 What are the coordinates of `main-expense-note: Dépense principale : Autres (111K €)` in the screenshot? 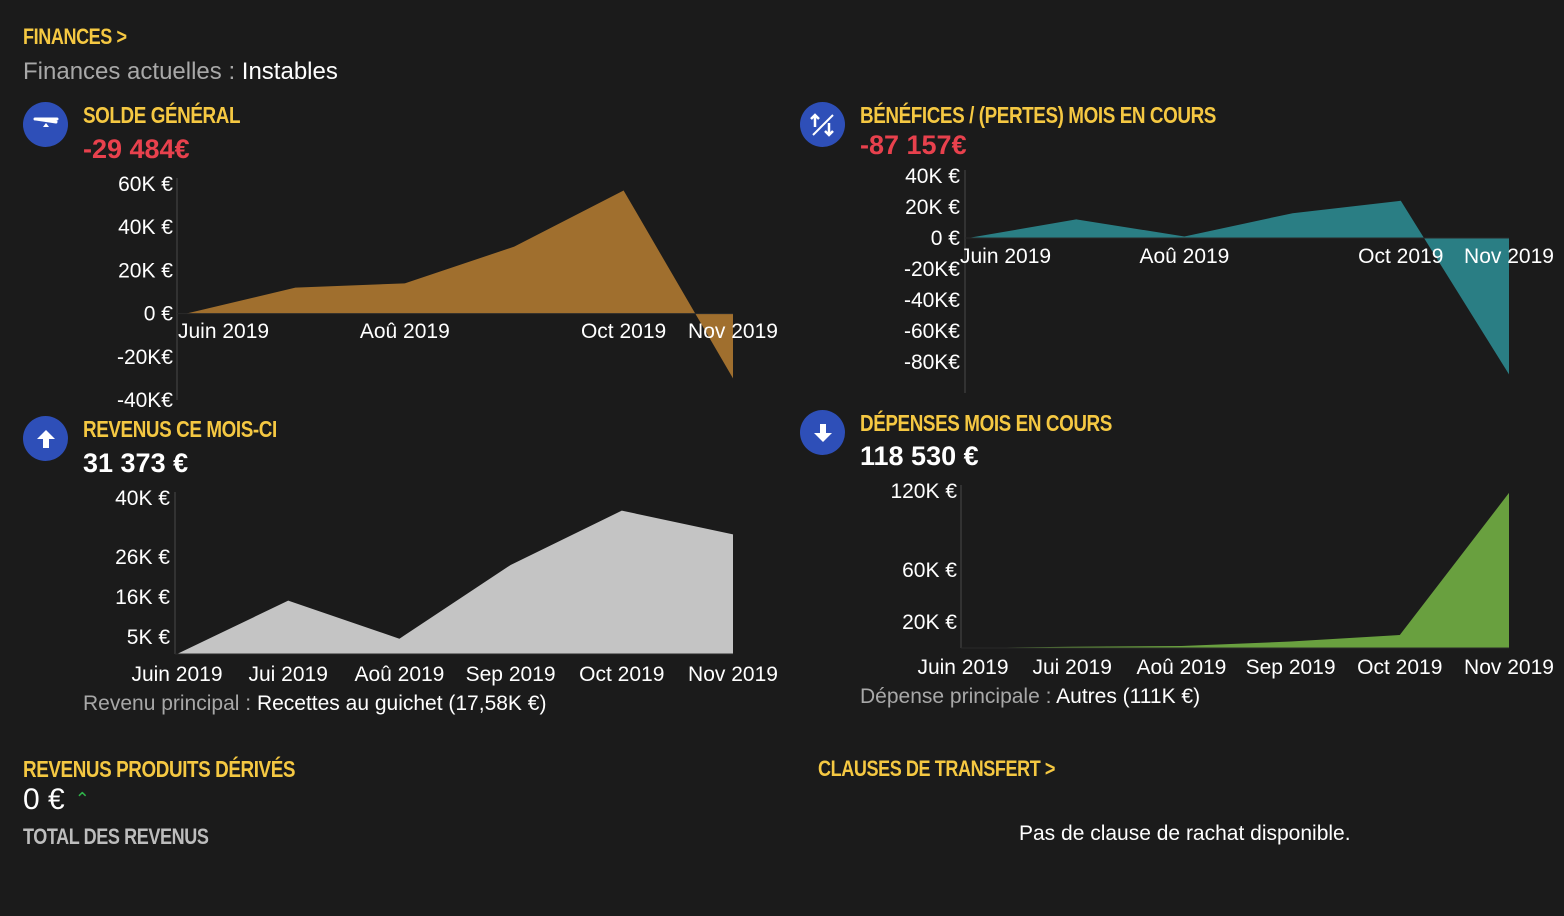 It's located at (1030, 697).